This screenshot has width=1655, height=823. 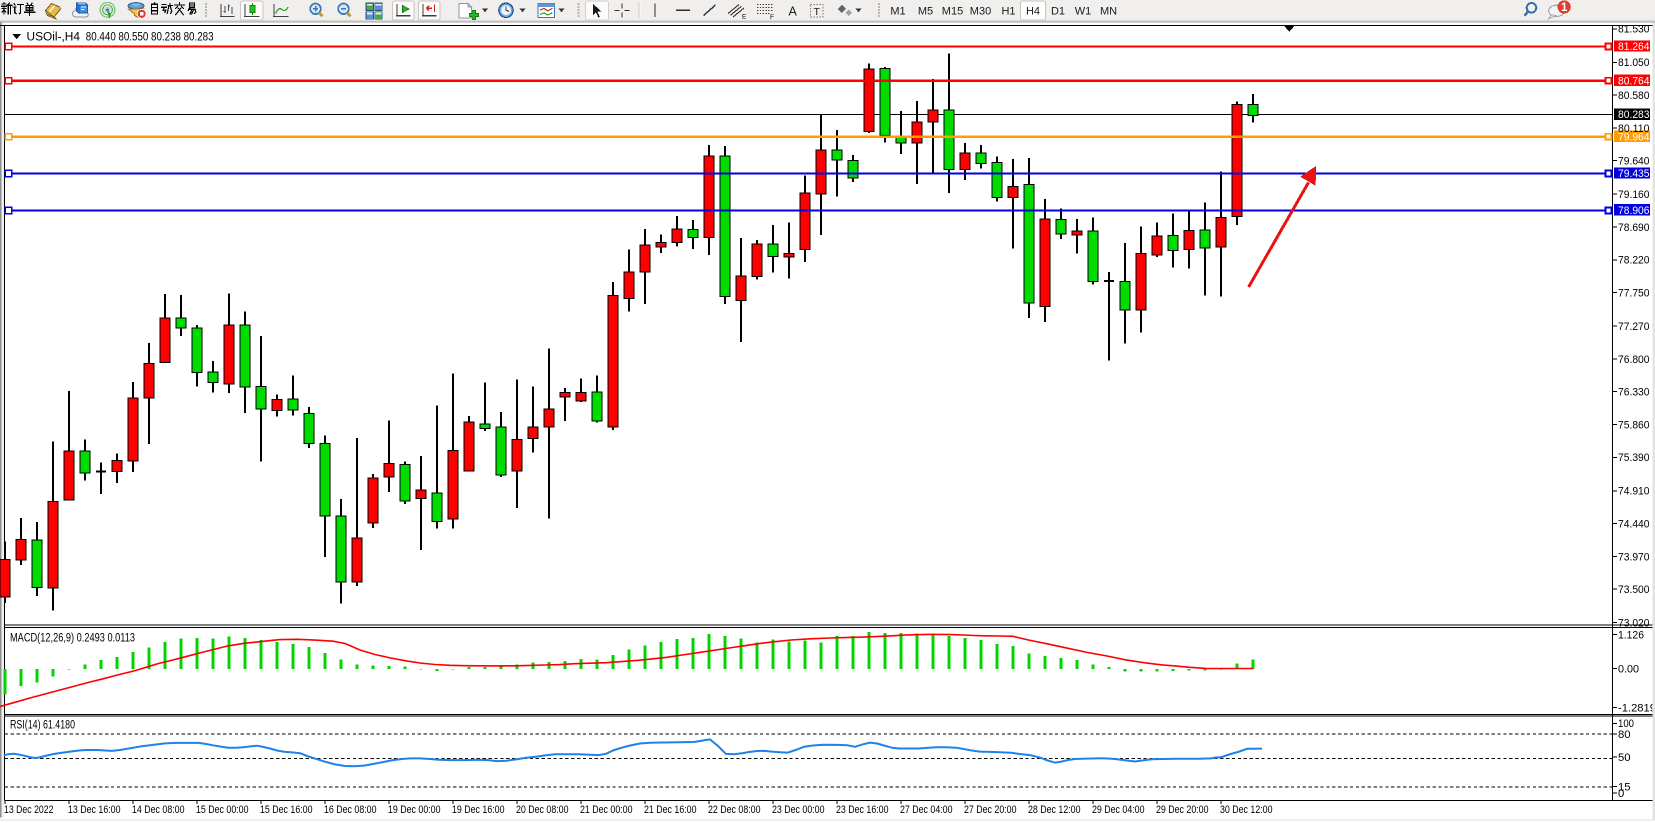 What do you see at coordinates (1108, 12) in the screenshot?
I see `svg-text: MN` at bounding box center [1108, 12].